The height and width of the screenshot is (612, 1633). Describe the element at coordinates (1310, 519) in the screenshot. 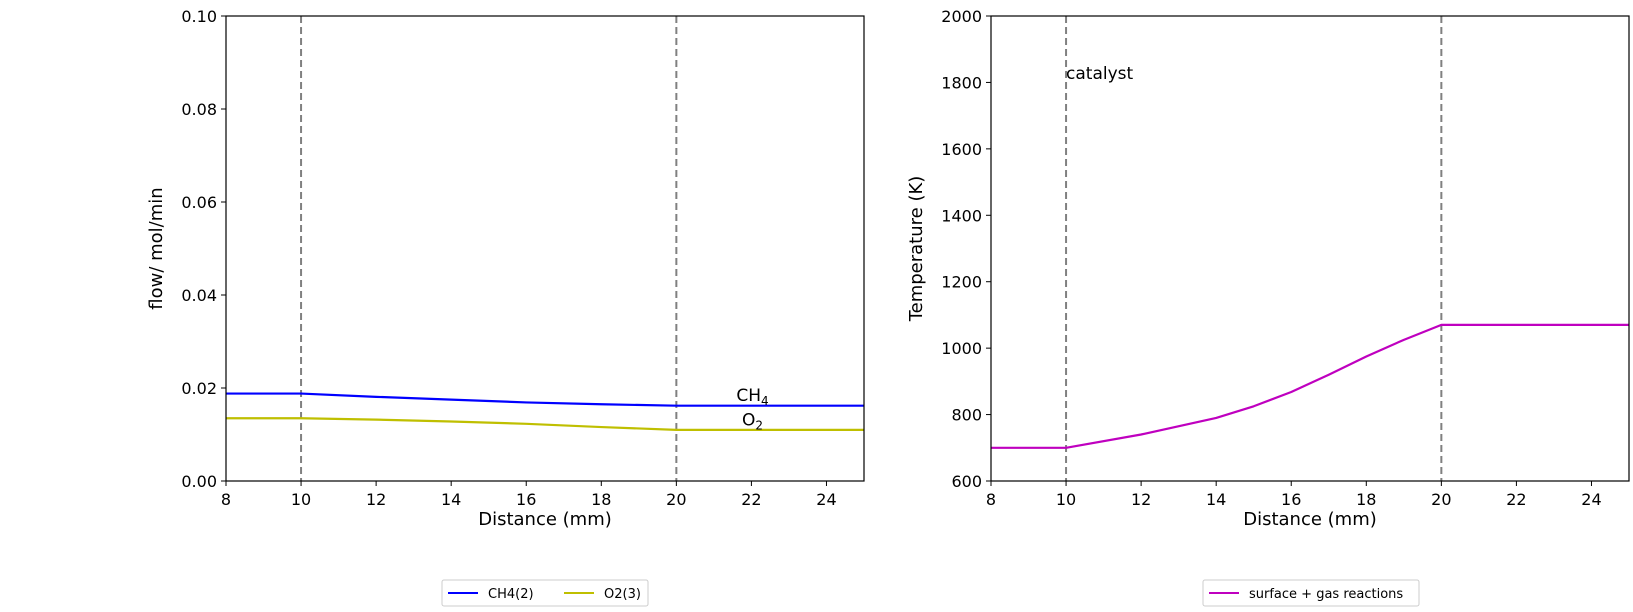

I see `chart-2-x-axis-label: Distance (mm)` at that location.